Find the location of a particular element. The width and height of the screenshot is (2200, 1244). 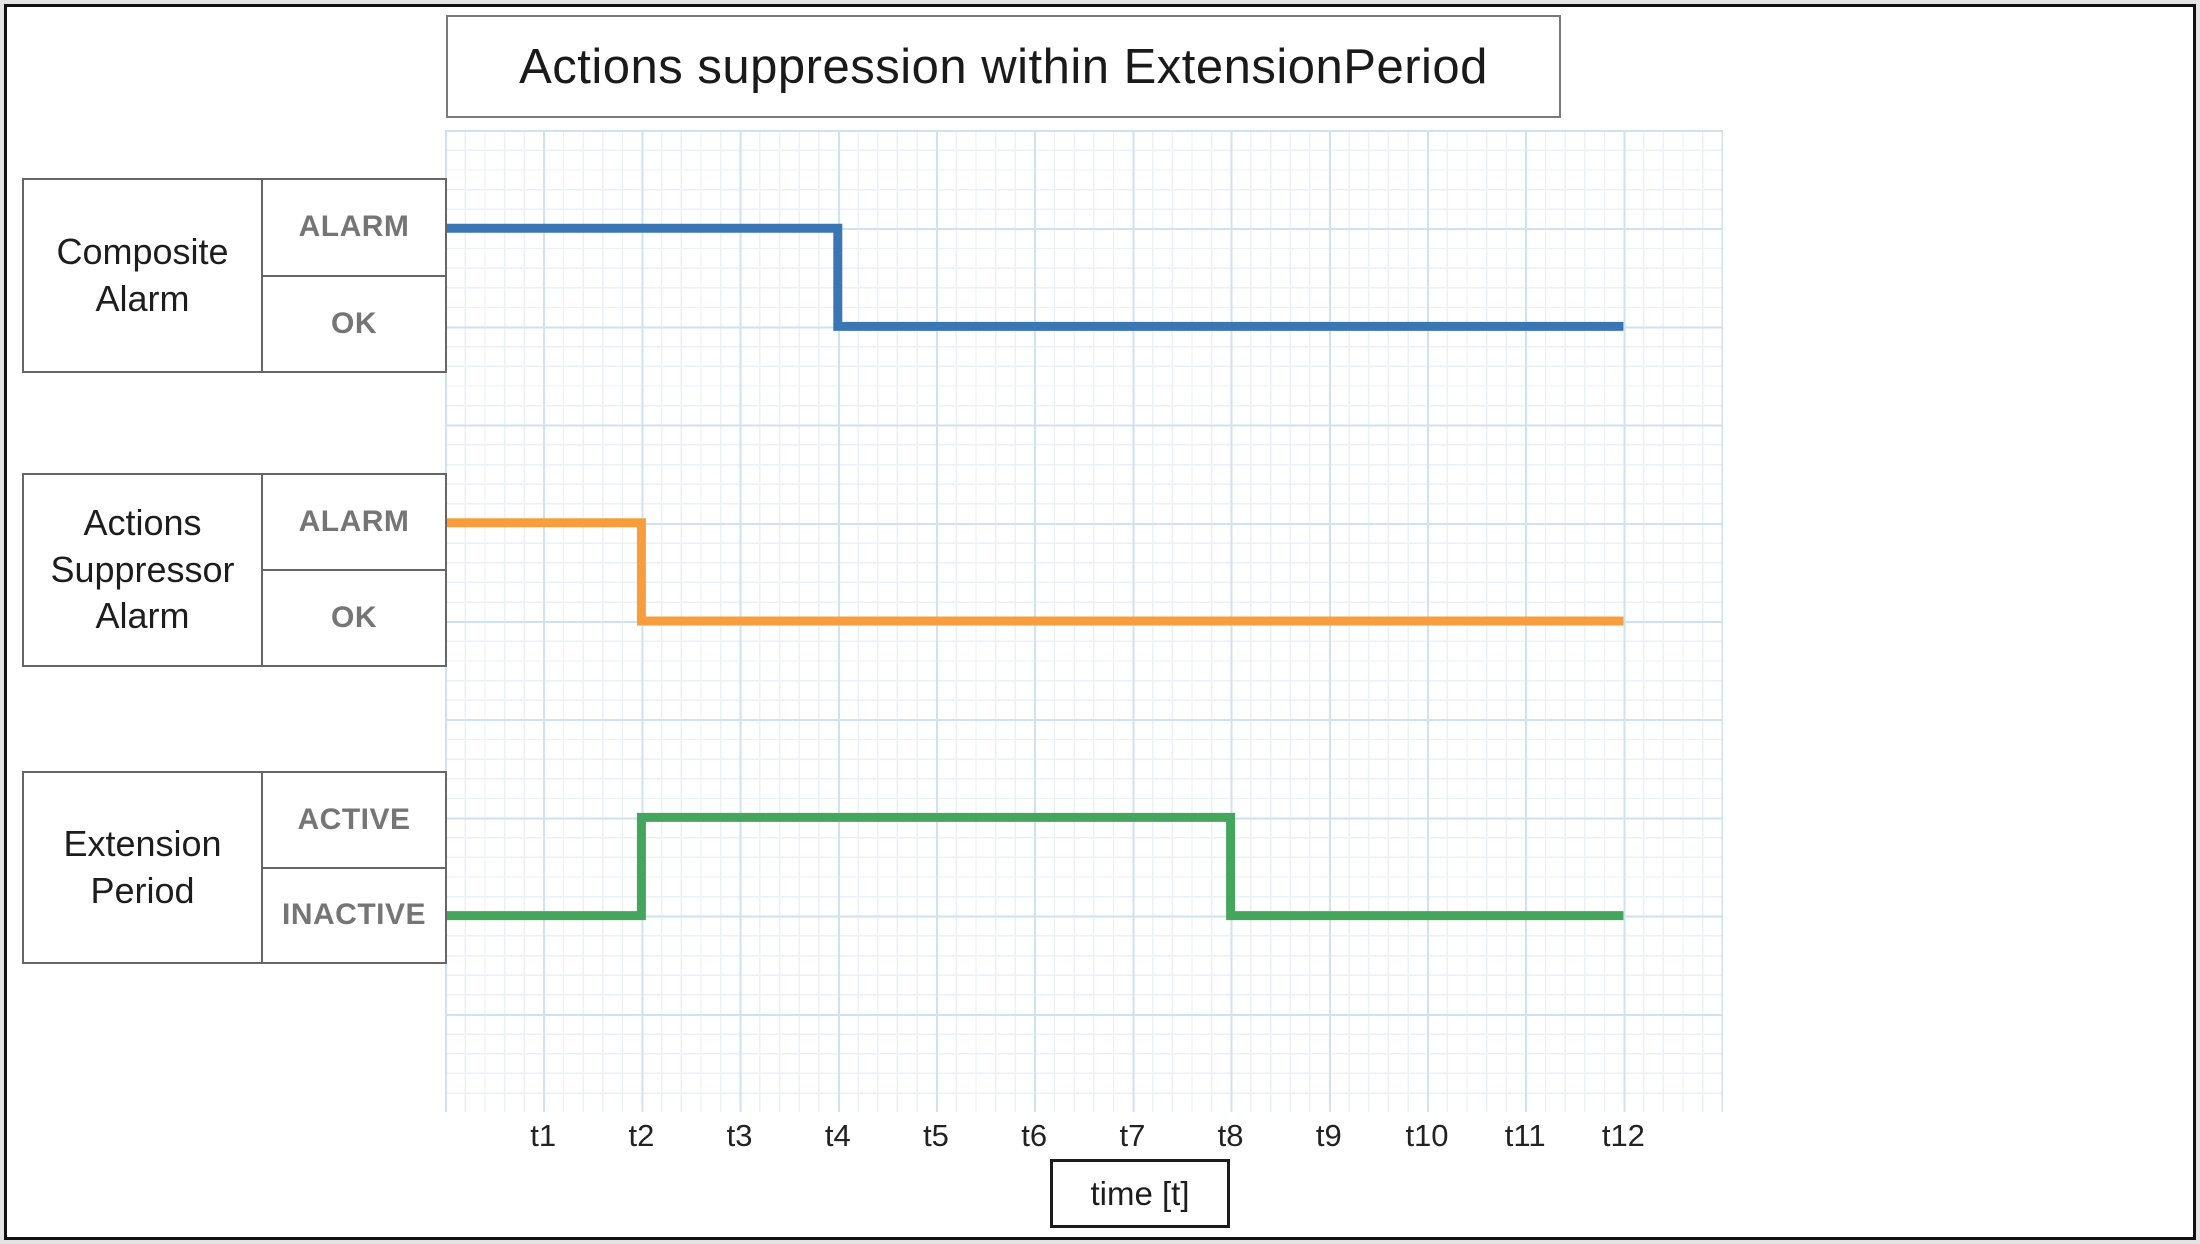

row-name-label: Extension Period is located at coordinates (142, 866).